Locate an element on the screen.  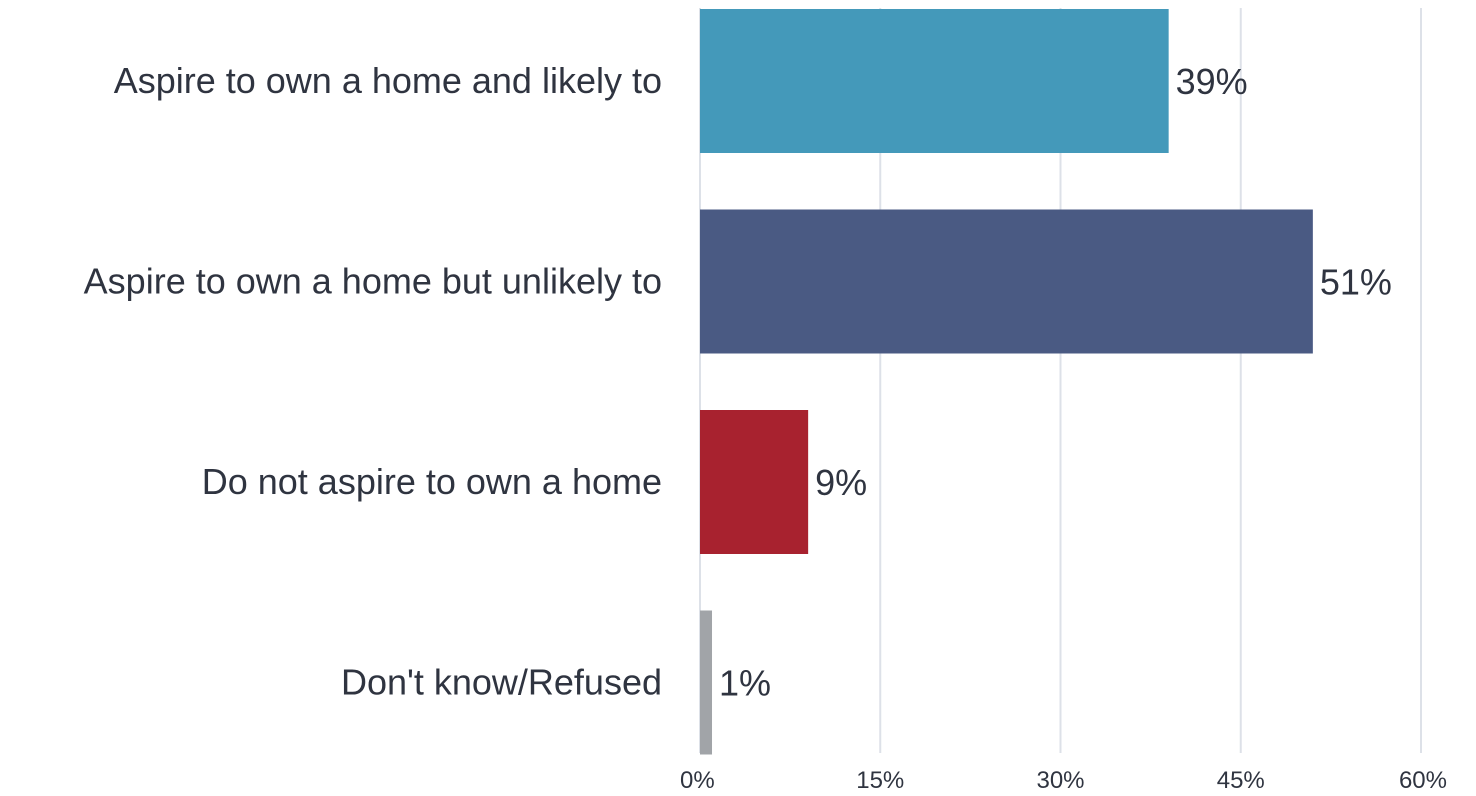
x-tick-label: 45% is located at coordinates (1241, 779).